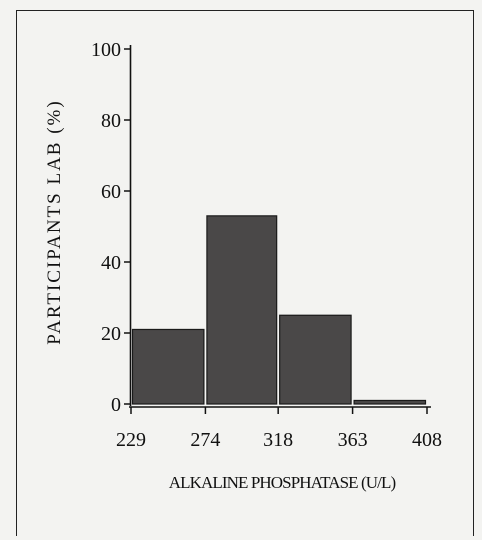  Describe the element at coordinates (111, 263) in the screenshot. I see `y-tick-label: 40` at that location.